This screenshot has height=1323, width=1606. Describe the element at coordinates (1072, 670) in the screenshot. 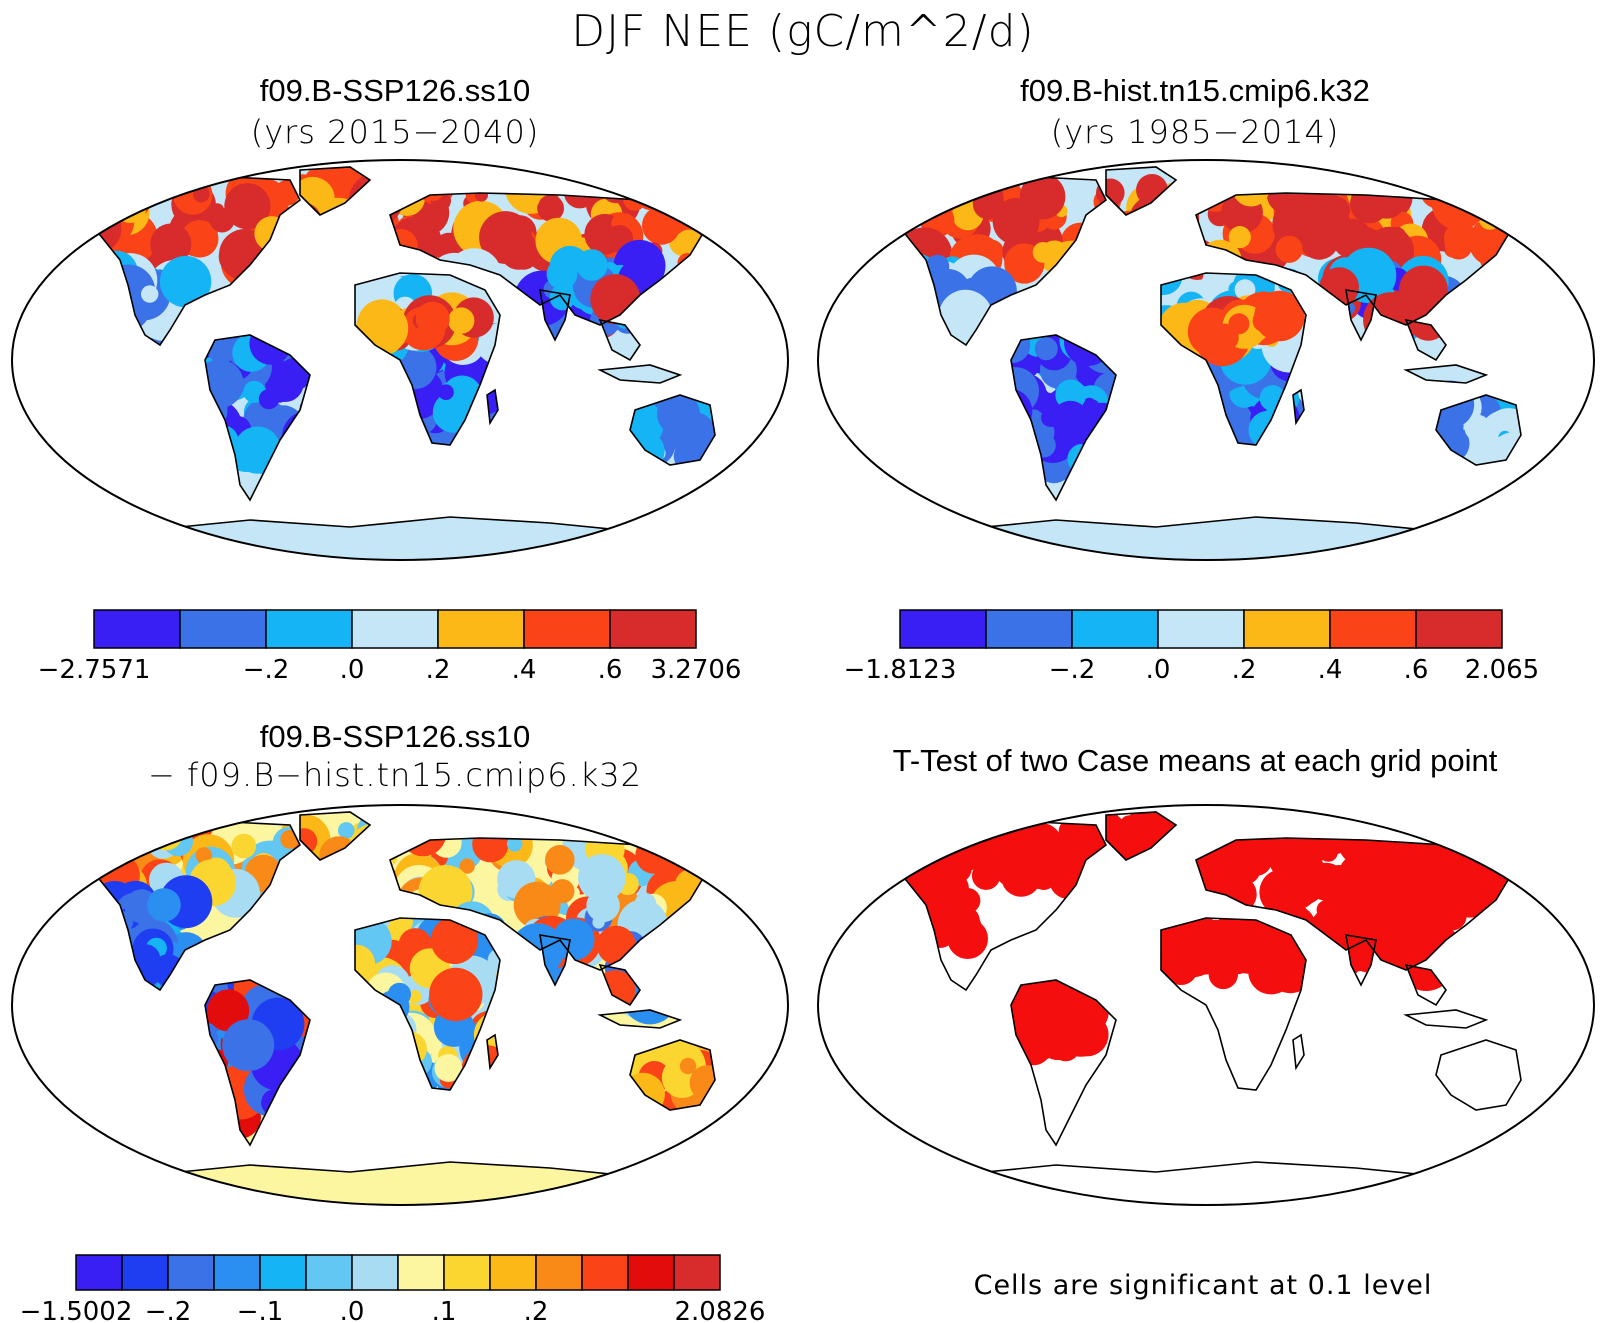

I see `colorbar-tick-label: −.2` at that location.